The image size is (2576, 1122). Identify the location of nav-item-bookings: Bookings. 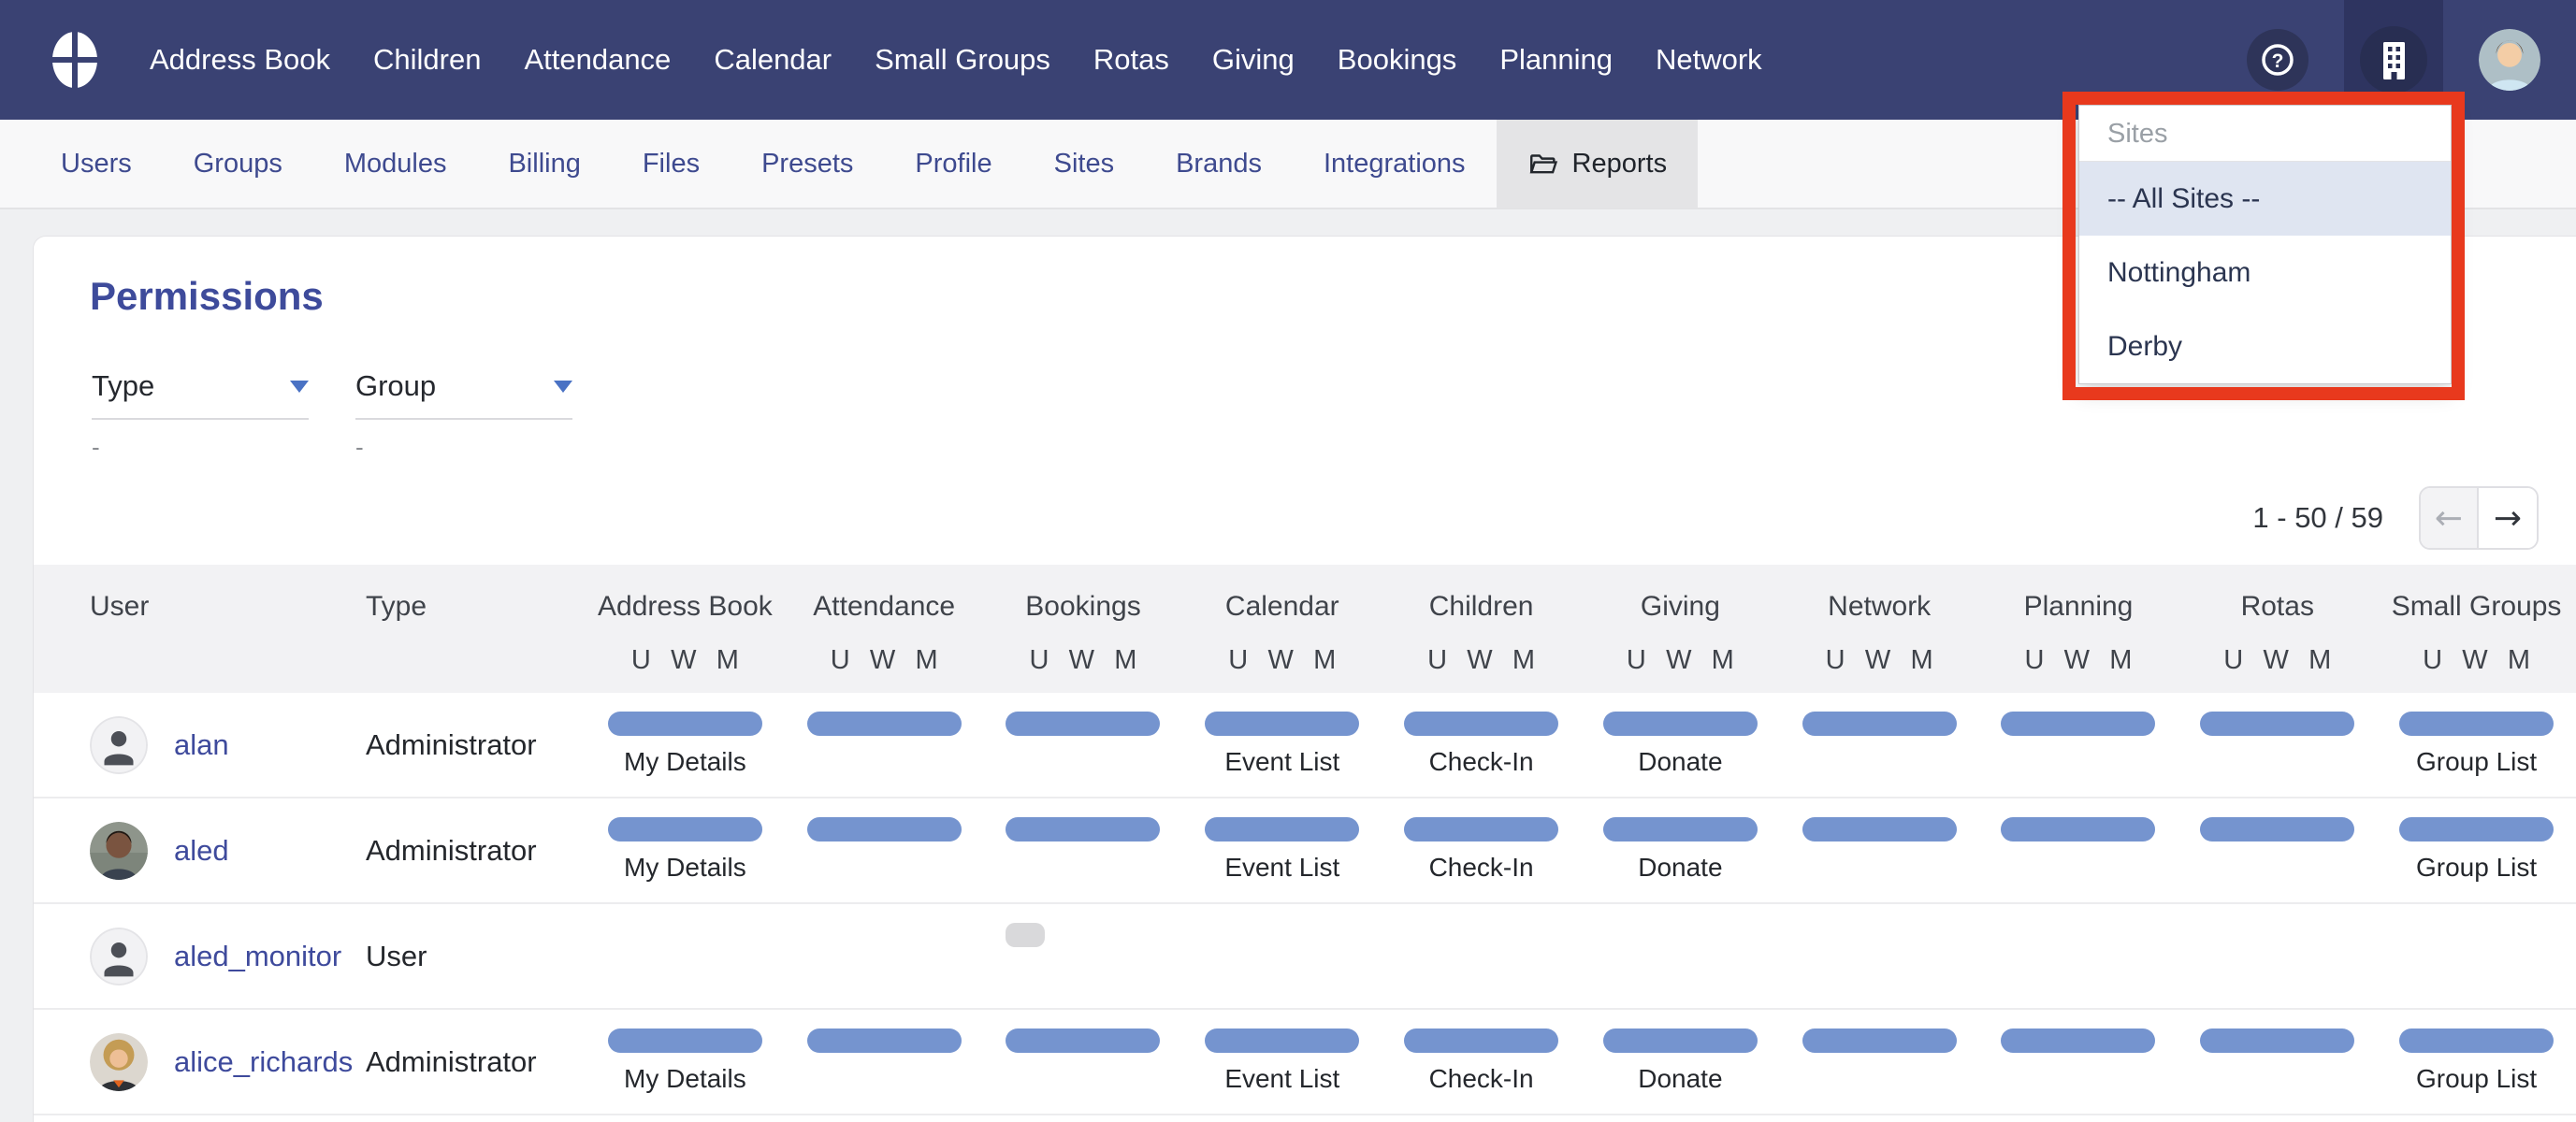
(1397, 60).